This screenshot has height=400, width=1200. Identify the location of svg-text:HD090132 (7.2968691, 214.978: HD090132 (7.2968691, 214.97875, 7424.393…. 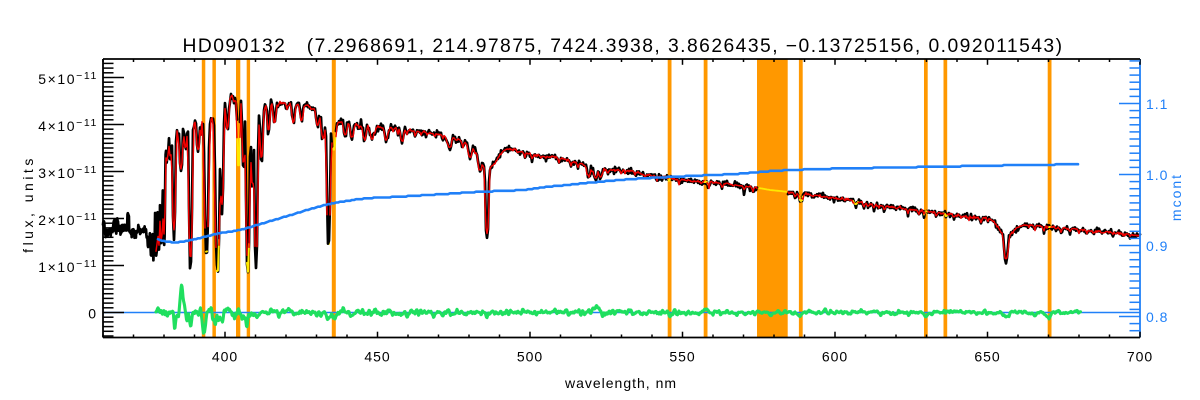
(623, 46).